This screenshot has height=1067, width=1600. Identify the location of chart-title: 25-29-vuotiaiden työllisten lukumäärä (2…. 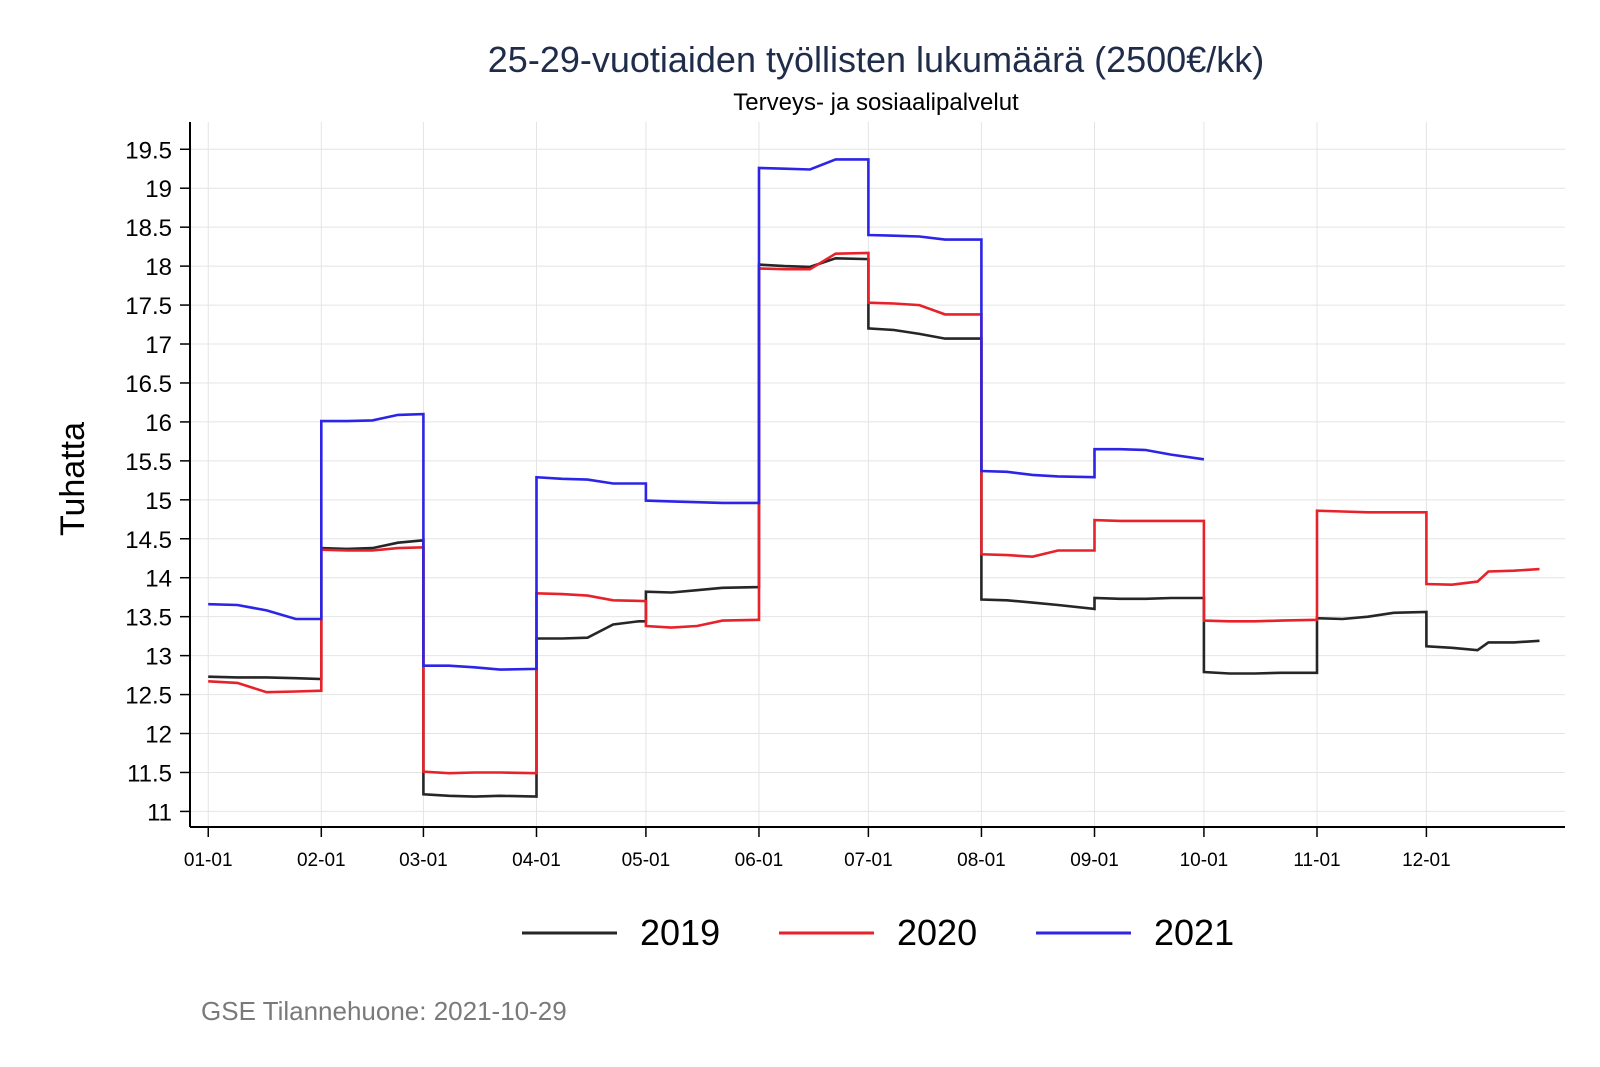
(876, 59).